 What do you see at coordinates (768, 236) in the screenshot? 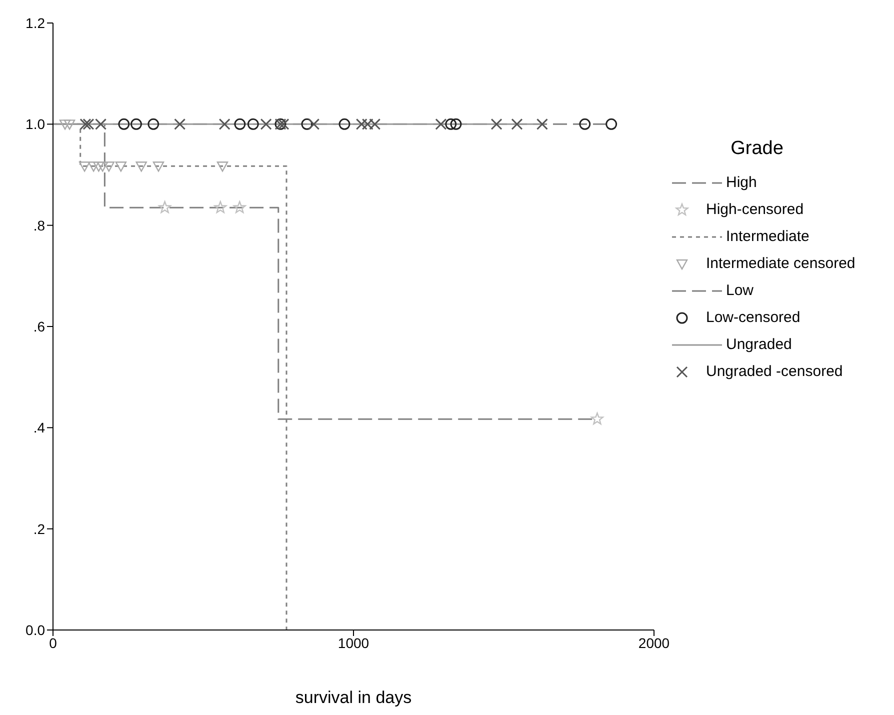
I see `legend-label: Intermediate` at bounding box center [768, 236].